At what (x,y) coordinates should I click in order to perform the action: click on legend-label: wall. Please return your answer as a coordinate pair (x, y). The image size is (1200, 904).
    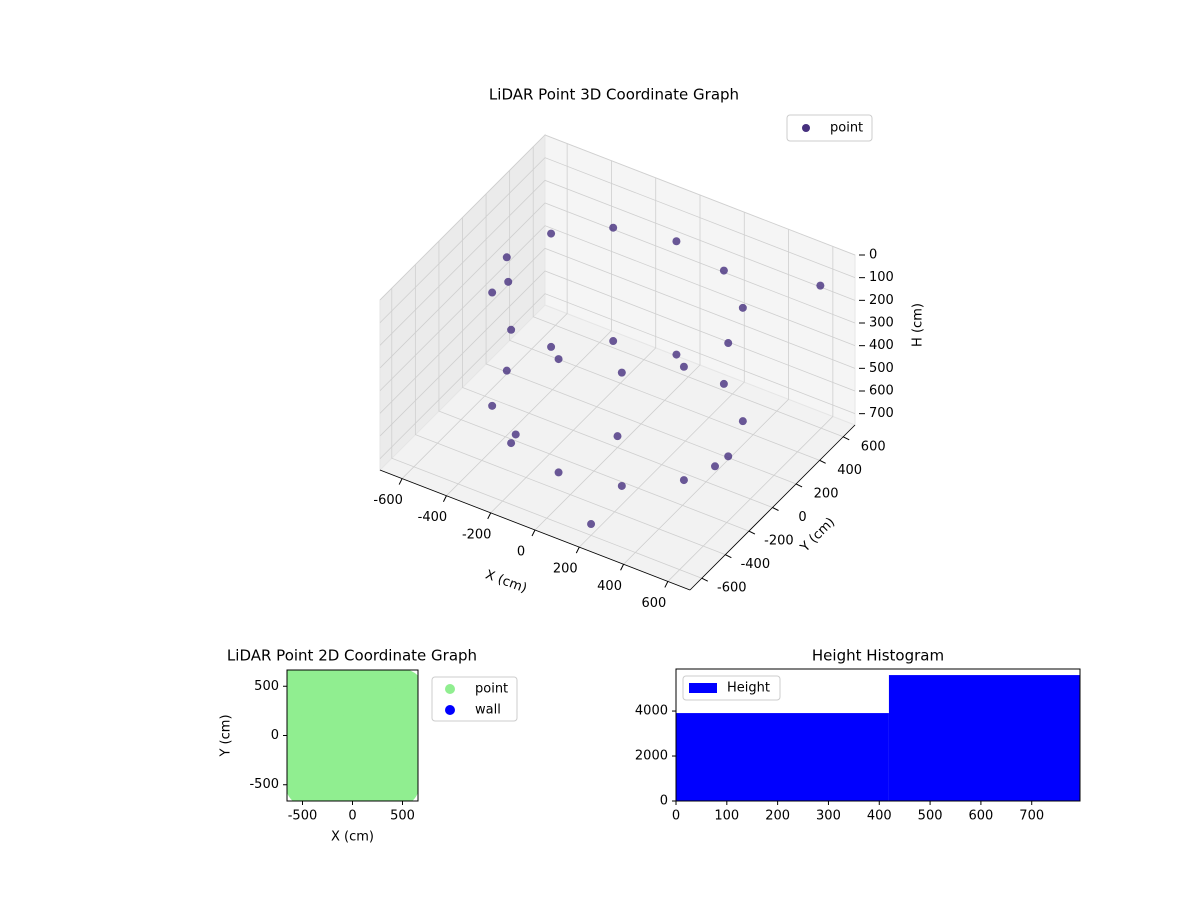
    Looking at the image, I should click on (488, 710).